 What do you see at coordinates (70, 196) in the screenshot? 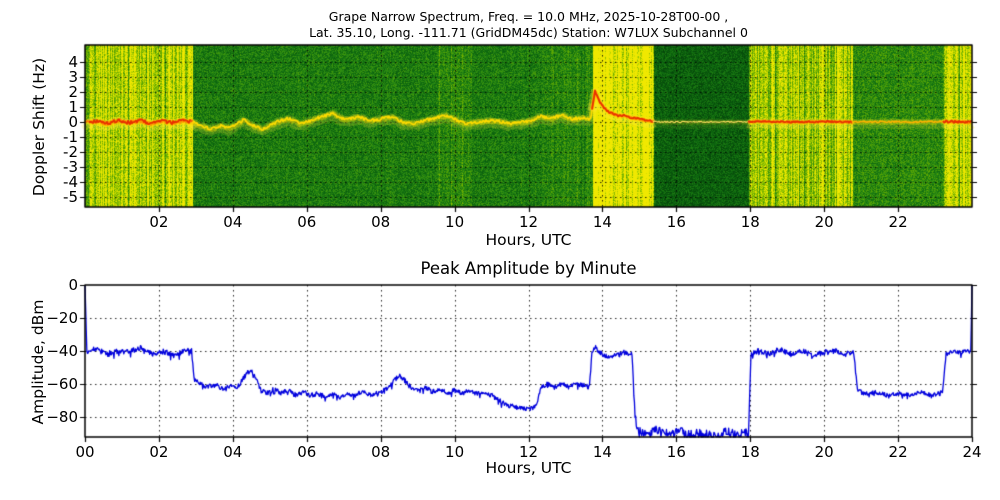
I see `spectrogram-ytick--5: -5` at bounding box center [70, 196].